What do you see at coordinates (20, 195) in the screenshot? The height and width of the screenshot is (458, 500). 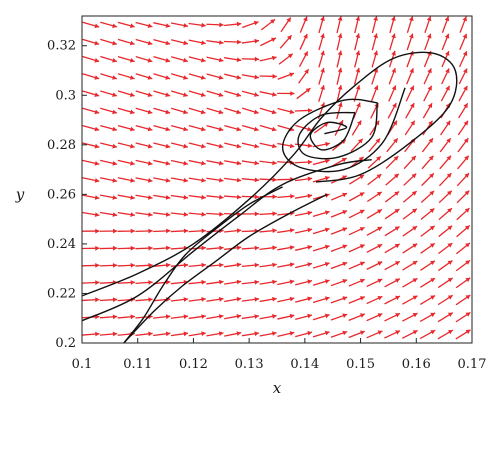 I see `y-axis-title: y` at bounding box center [20, 195].